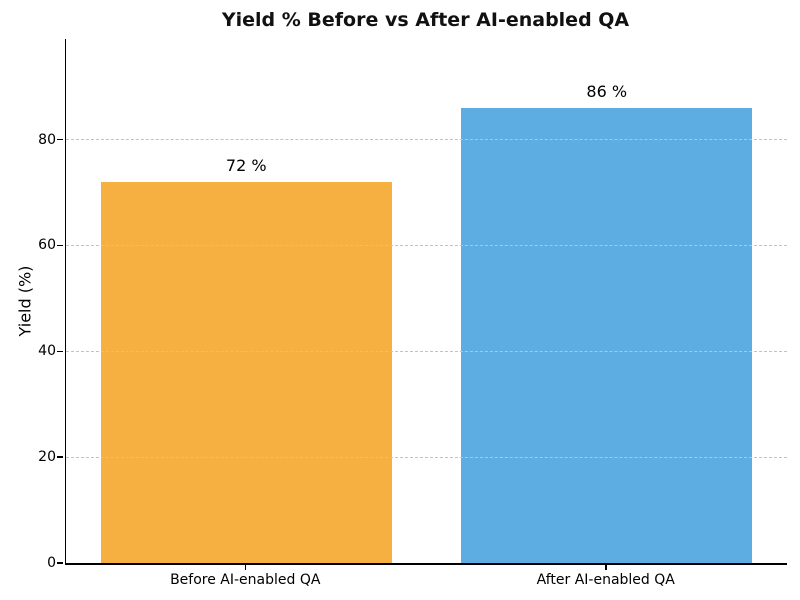 This screenshot has width=800, height=600. Describe the element at coordinates (607, 91) in the screenshot. I see `bar-value-label: 86 %` at that location.